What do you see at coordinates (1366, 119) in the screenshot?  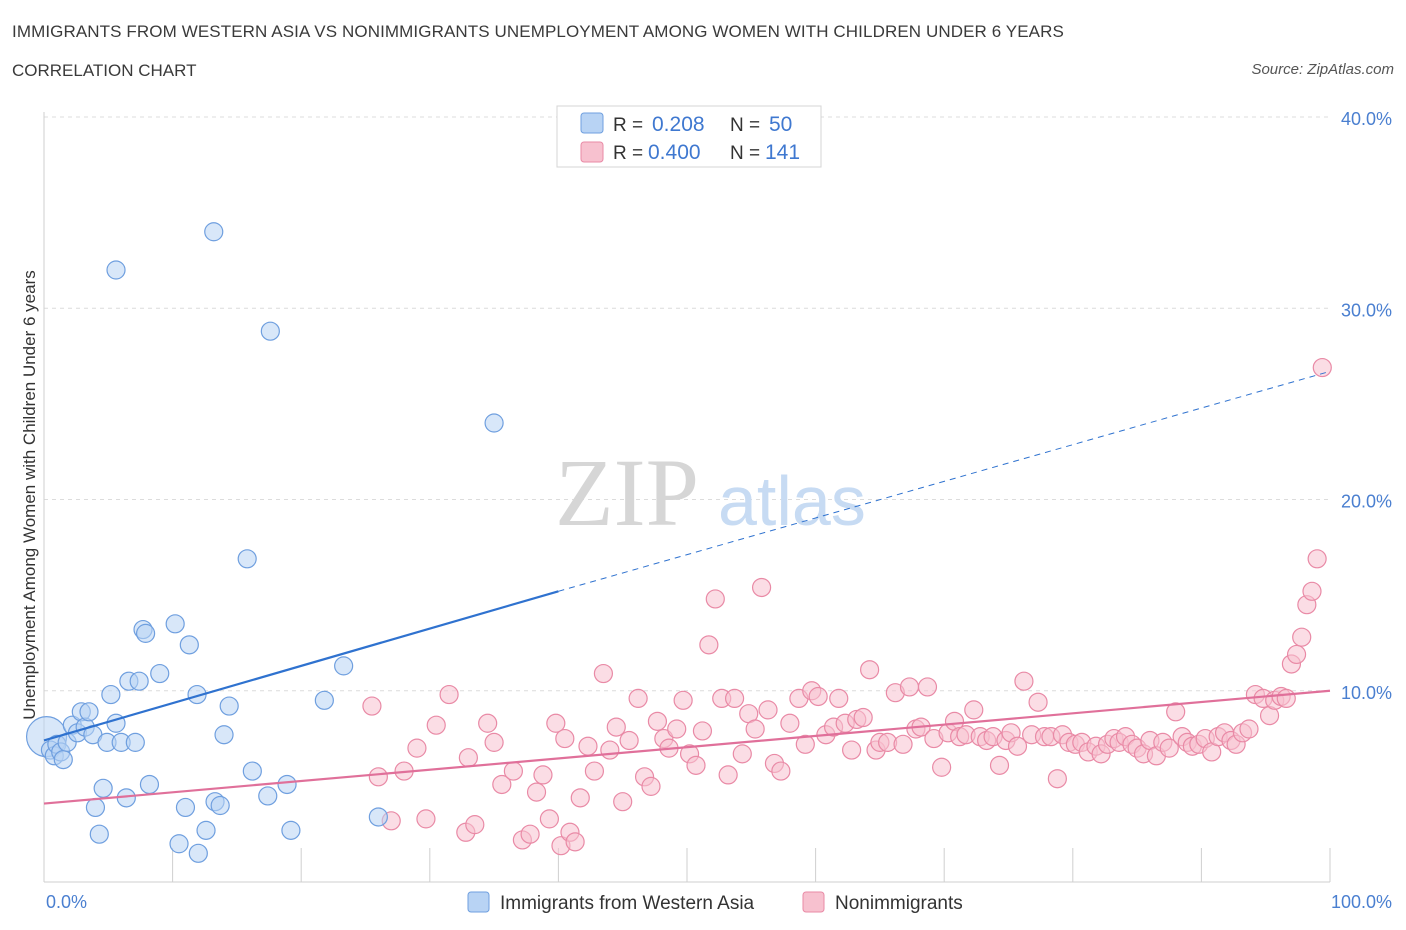 I see `y-tick-label-40: 40.0%` at bounding box center [1366, 119].